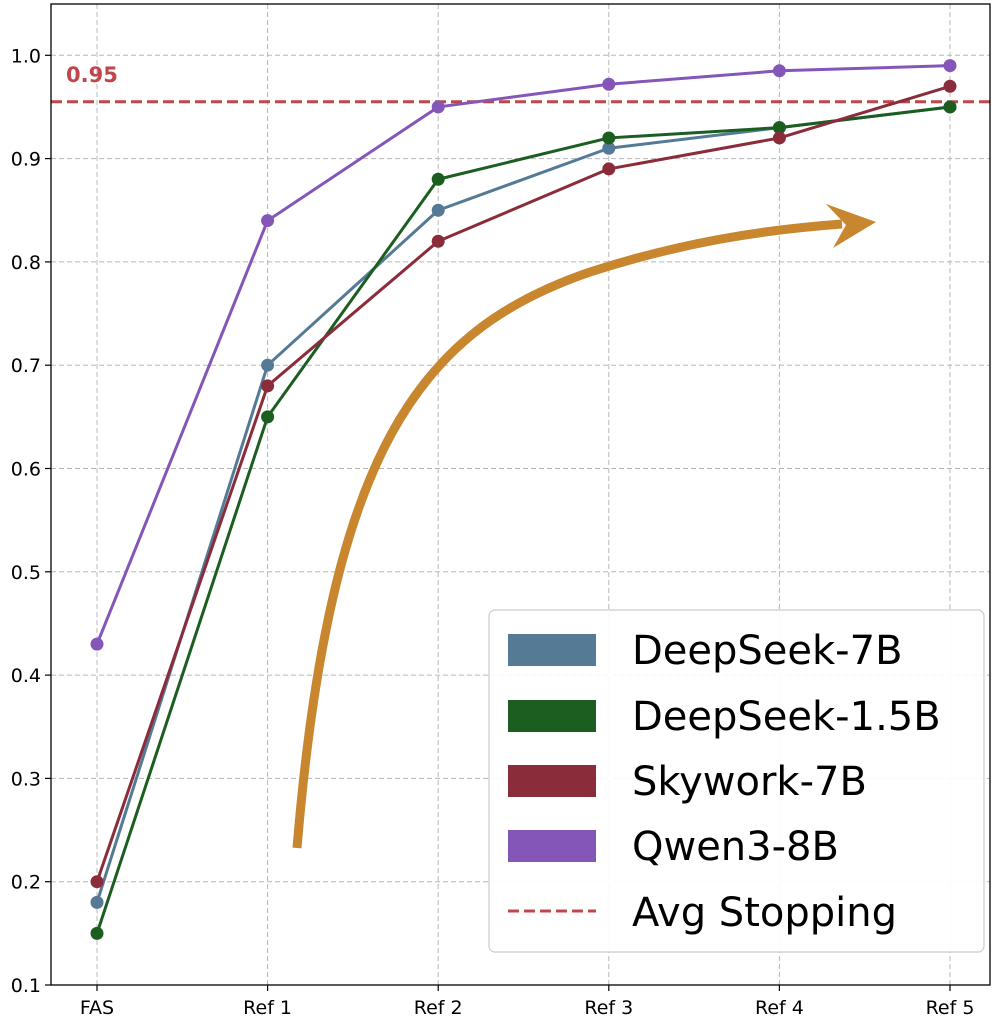 The width and height of the screenshot is (997, 1022). I want to click on y-tick-label: 0.3, so click(26, 779).